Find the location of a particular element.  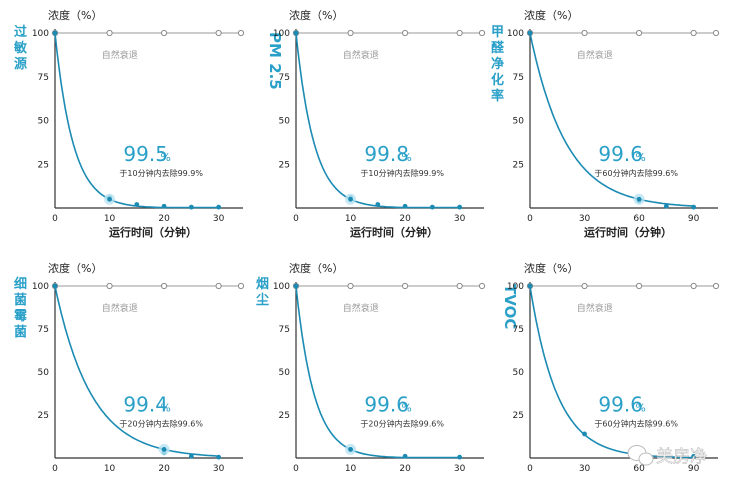

pollutant-label: TVOC is located at coordinates (510, 306).